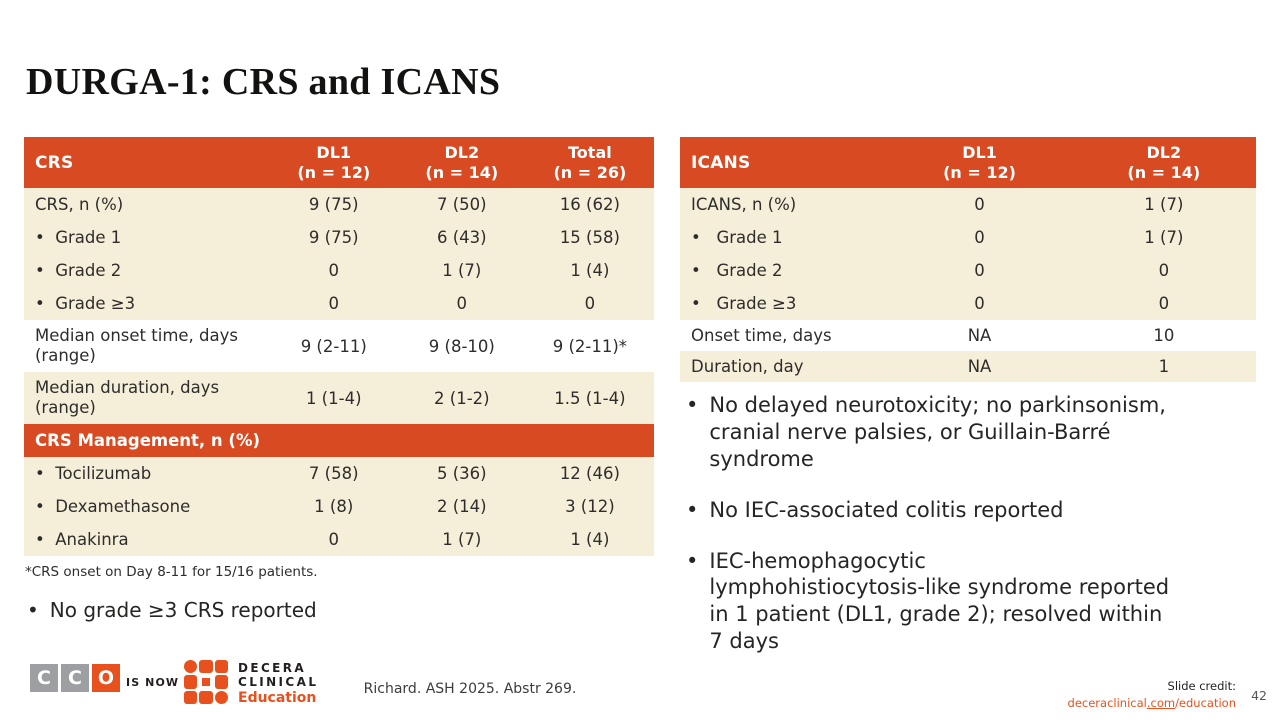 This screenshot has width=1280, height=720. Describe the element at coordinates (106, 678) in the screenshot. I see `cco-logo-letter: O` at that location.